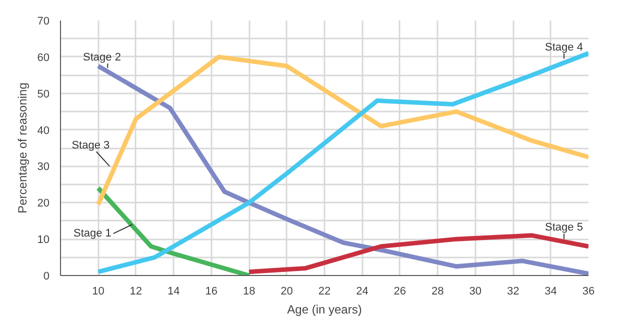 This screenshot has height=328, width=622. Describe the element at coordinates (102, 57) in the screenshot. I see `annotation: Stage 2` at that location.